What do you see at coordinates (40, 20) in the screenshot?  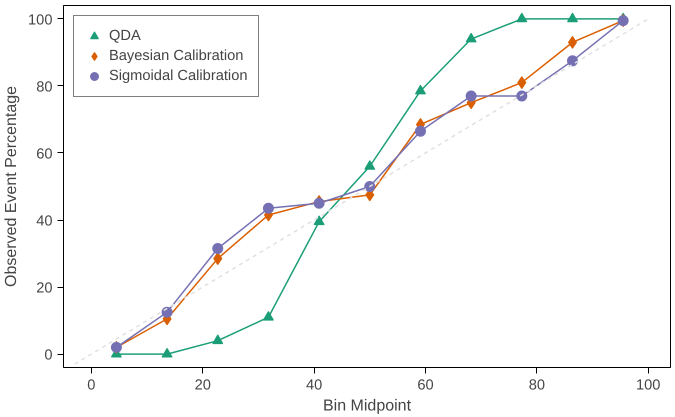 I see `y-tick-label: 100` at bounding box center [40, 20].